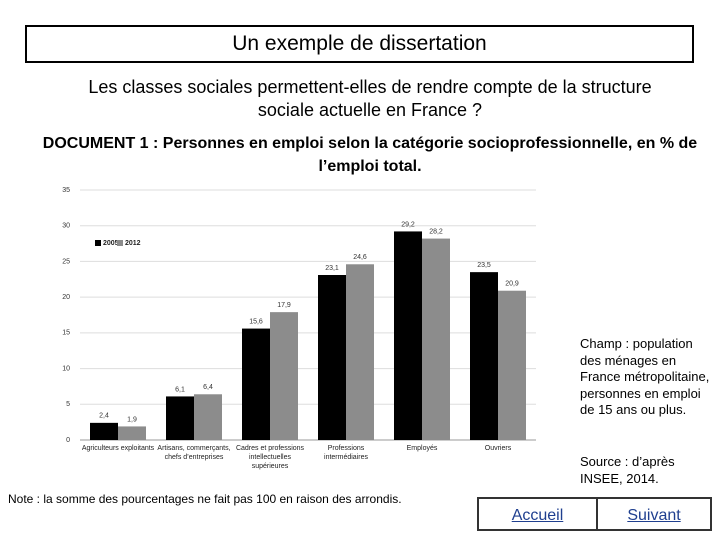 Image resolution: width=720 pixels, height=540 pixels. Describe the element at coordinates (68, 404) in the screenshot. I see `y-tick-label: 5` at that location.